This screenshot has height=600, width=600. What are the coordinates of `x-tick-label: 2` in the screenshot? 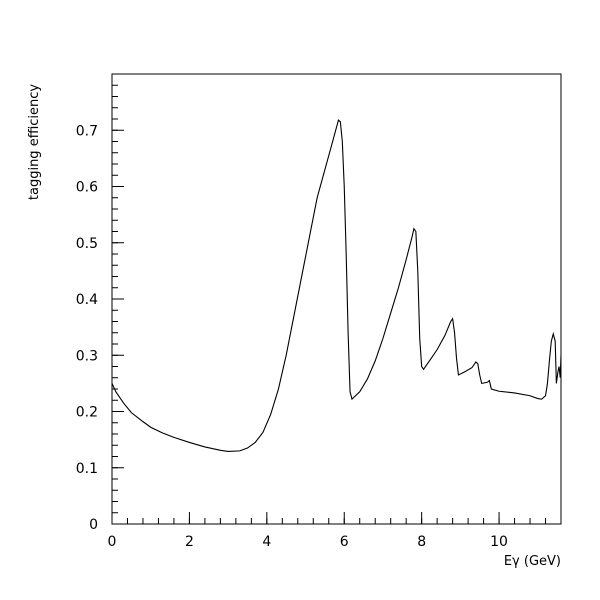 It's located at (189, 542).